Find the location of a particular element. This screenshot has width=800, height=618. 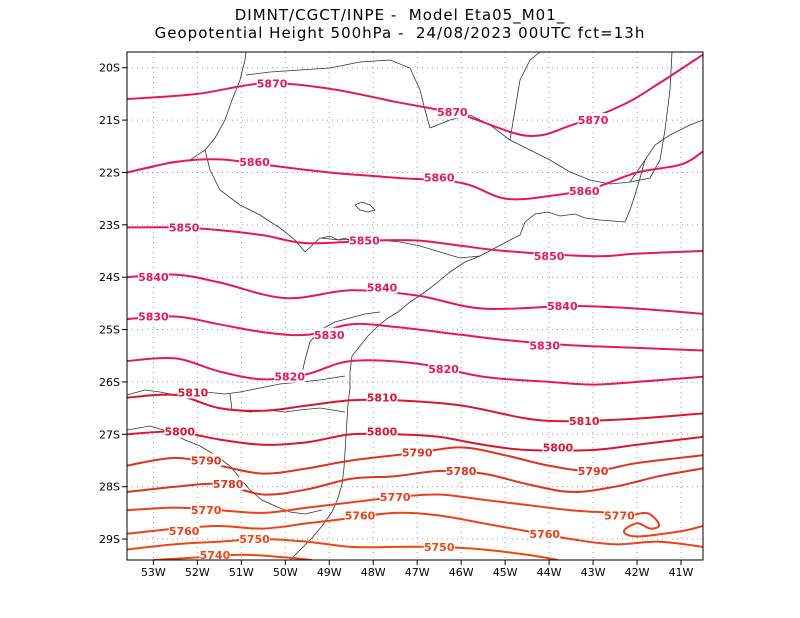

contour-label-5820: 5820 is located at coordinates (443, 369).